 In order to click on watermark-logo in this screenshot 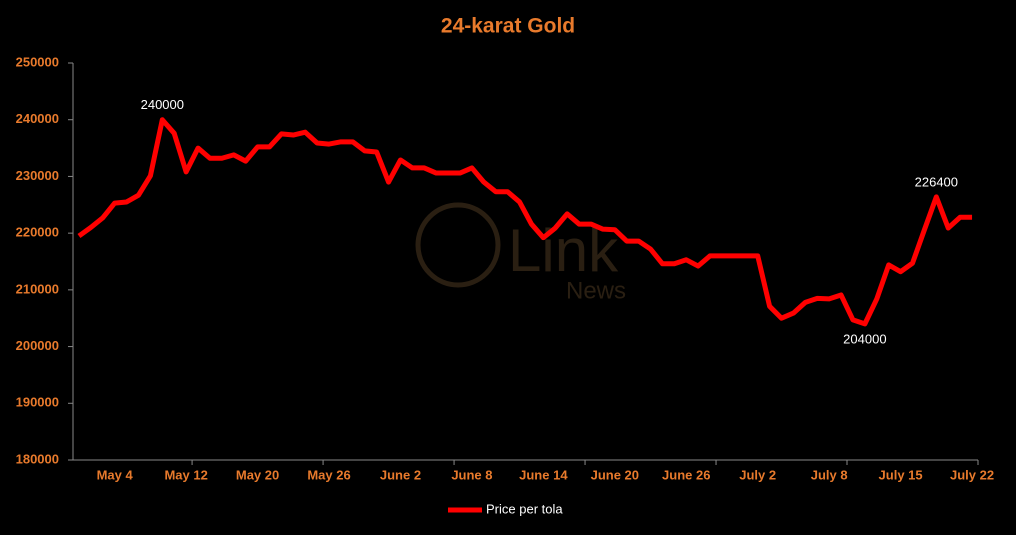, I will do `click(458, 245)`.